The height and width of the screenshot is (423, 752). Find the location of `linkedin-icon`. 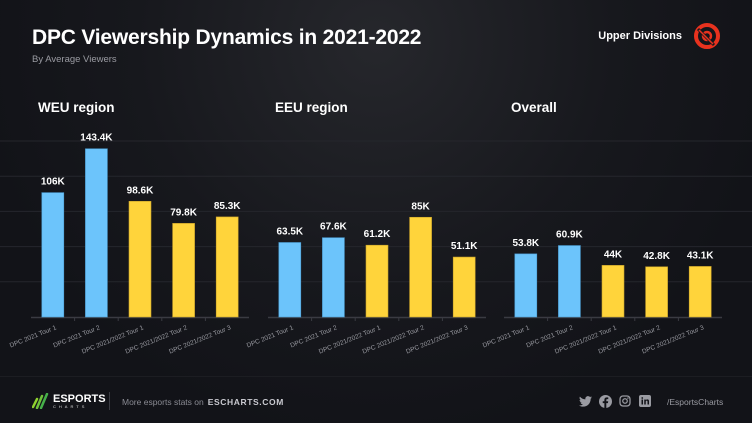

linkedin-icon is located at coordinates (645, 401).